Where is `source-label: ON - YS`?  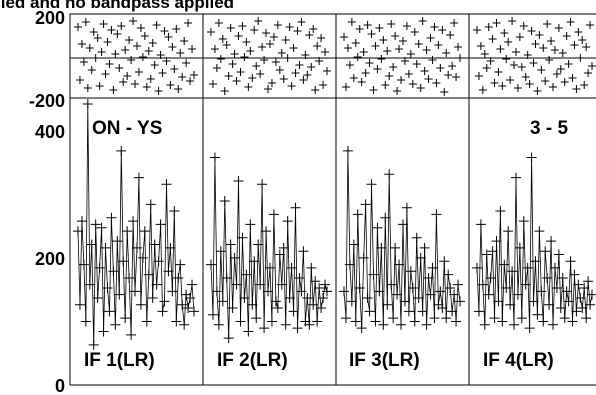 source-label: ON - YS is located at coordinates (127, 128).